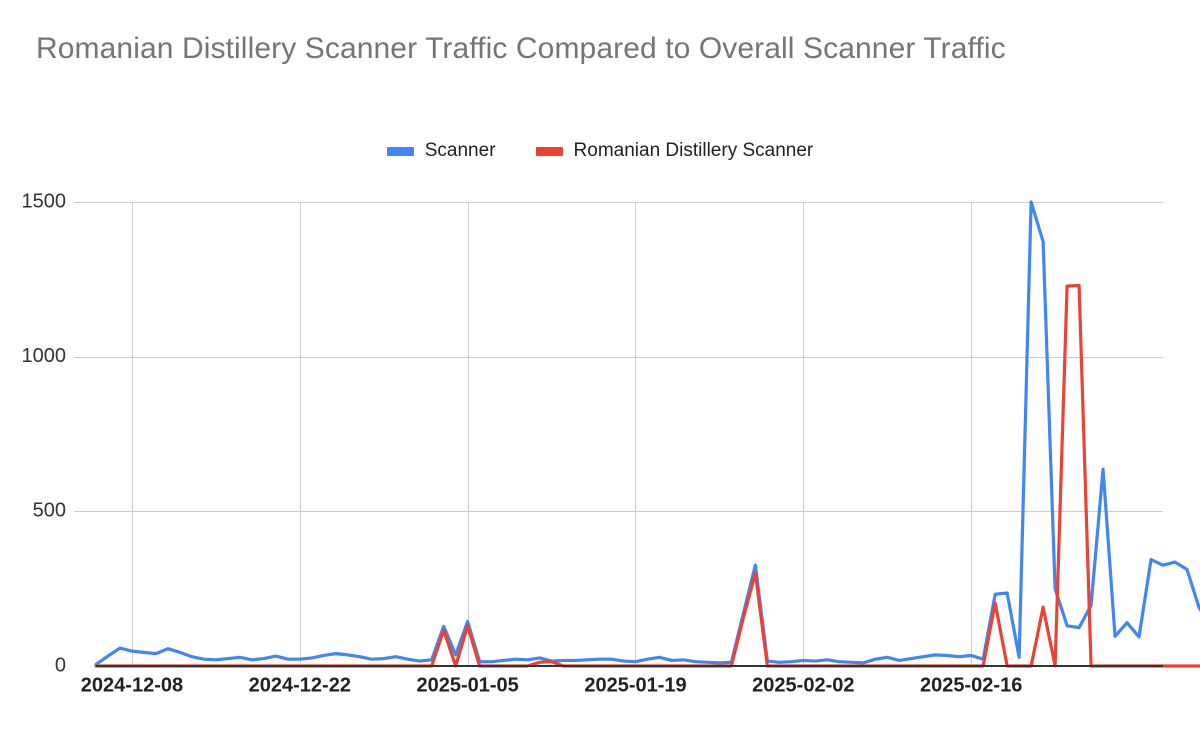 This screenshot has width=1200, height=742. Describe the element at coordinates (467, 686) in the screenshot. I see `x-tick-label: 2025-01-05` at that location.